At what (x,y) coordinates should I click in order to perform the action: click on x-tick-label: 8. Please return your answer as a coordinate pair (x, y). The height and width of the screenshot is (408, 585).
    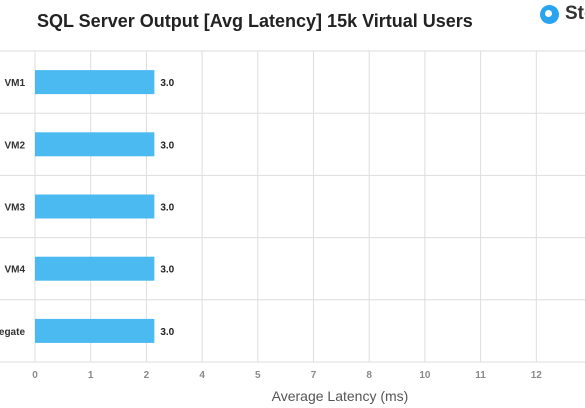
    Looking at the image, I should click on (369, 375).